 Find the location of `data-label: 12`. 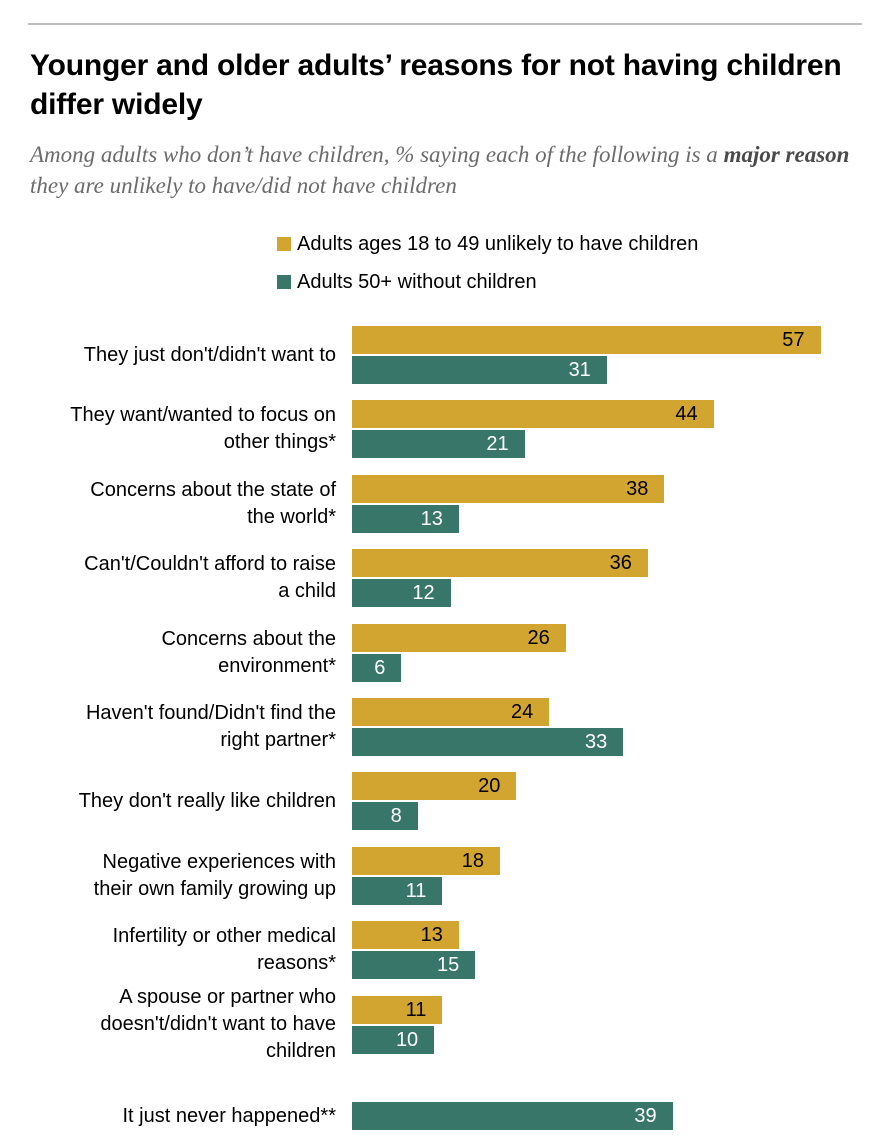

data-label: 12 is located at coordinates (423, 593).